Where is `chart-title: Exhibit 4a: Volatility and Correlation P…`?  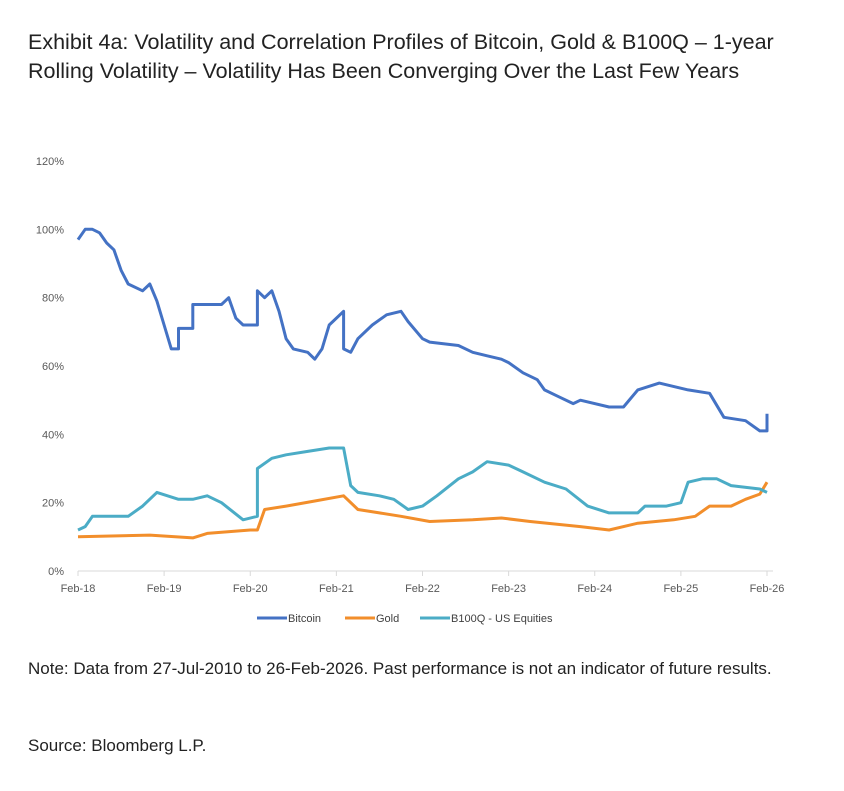
chart-title: Exhibit 4a: Volatility and Correlation P… is located at coordinates (401, 56).